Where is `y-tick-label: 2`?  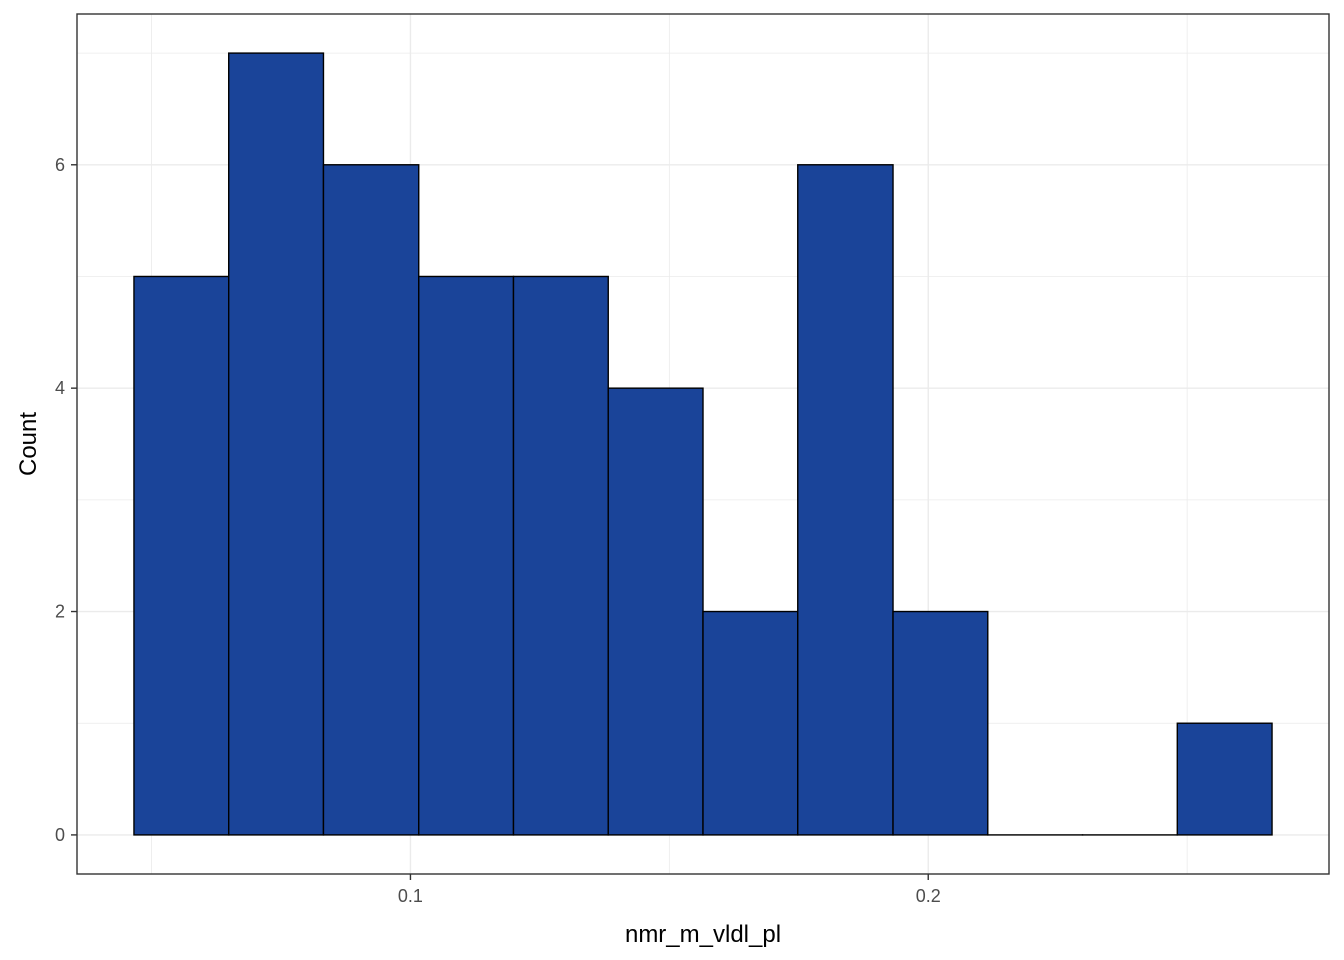
y-tick-label: 2 is located at coordinates (60, 612).